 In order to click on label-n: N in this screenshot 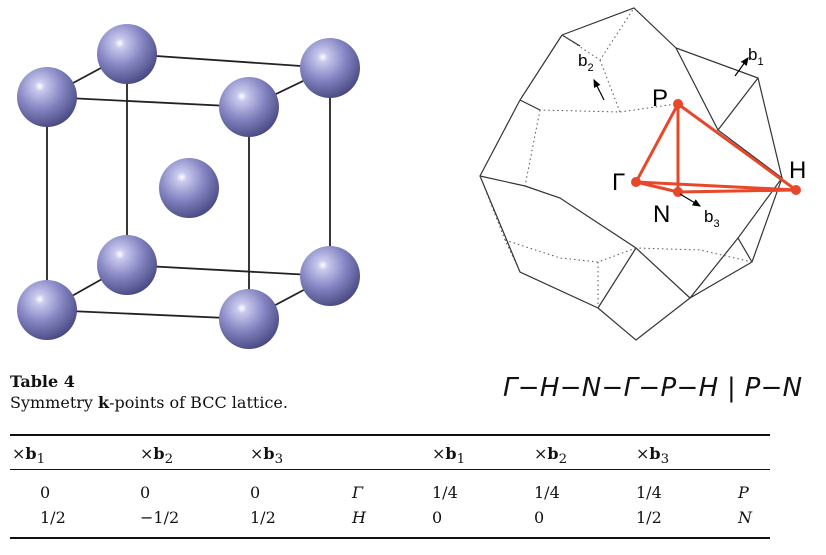, I will do `click(661, 214)`.